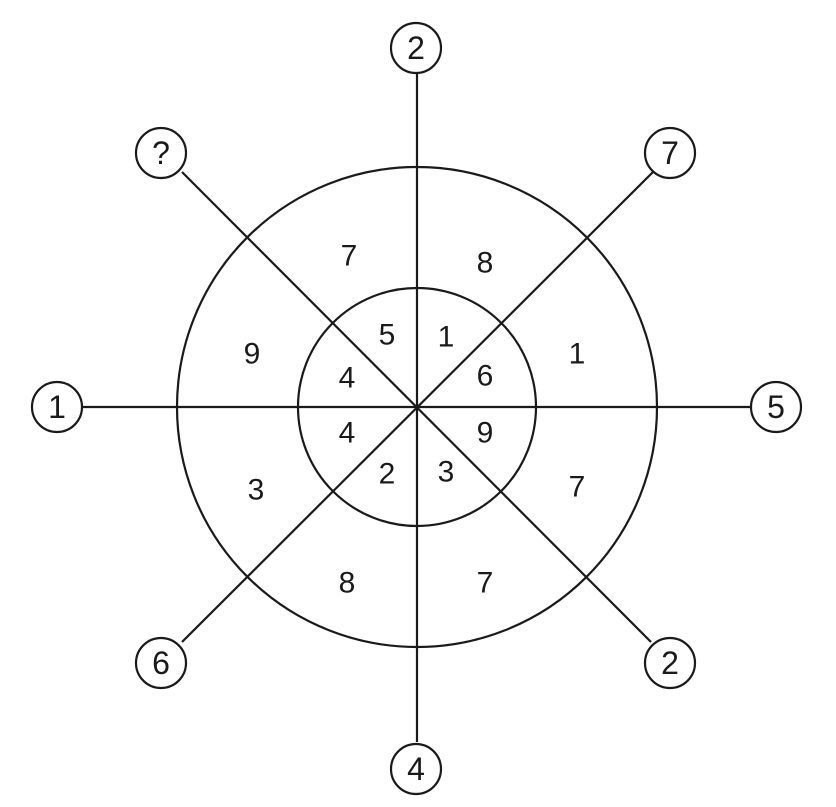 The height and width of the screenshot is (807, 836). I want to click on outer-number-right-upper: 1, so click(577, 354).